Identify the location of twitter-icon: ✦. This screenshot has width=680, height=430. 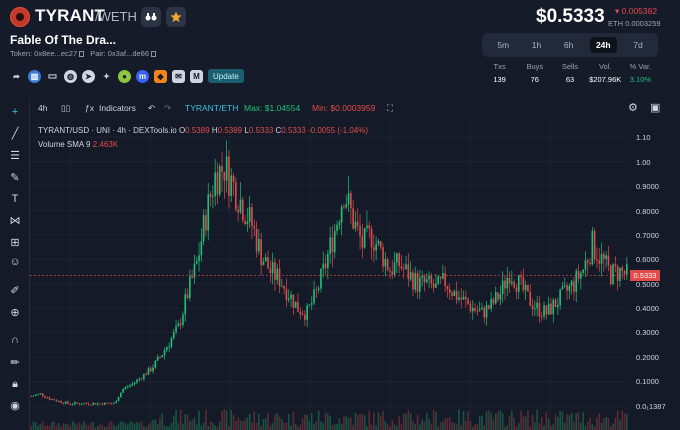
(106, 76).